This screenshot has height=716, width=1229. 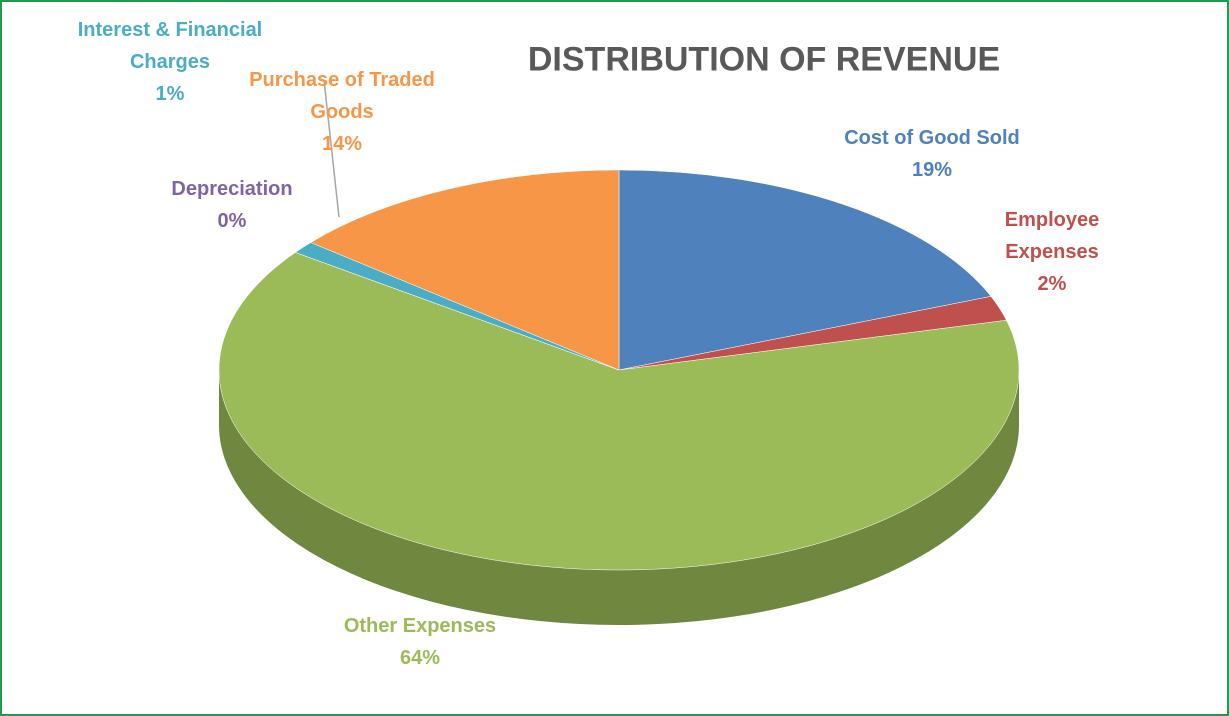 I want to click on data-label: Interest & Financial Charges 1%, so click(x=170, y=62).